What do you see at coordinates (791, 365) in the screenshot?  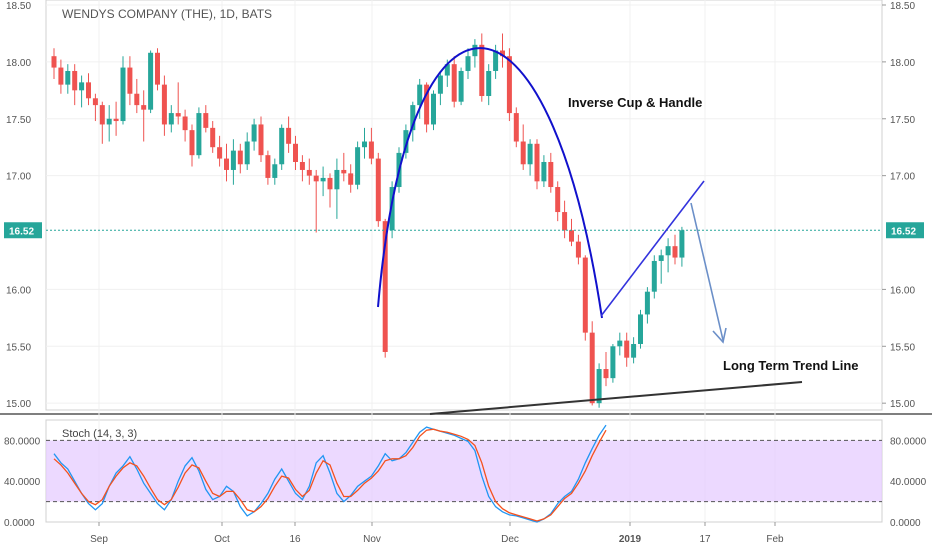 I see `annotation-trend-line: Long Term Trend Line` at bounding box center [791, 365].